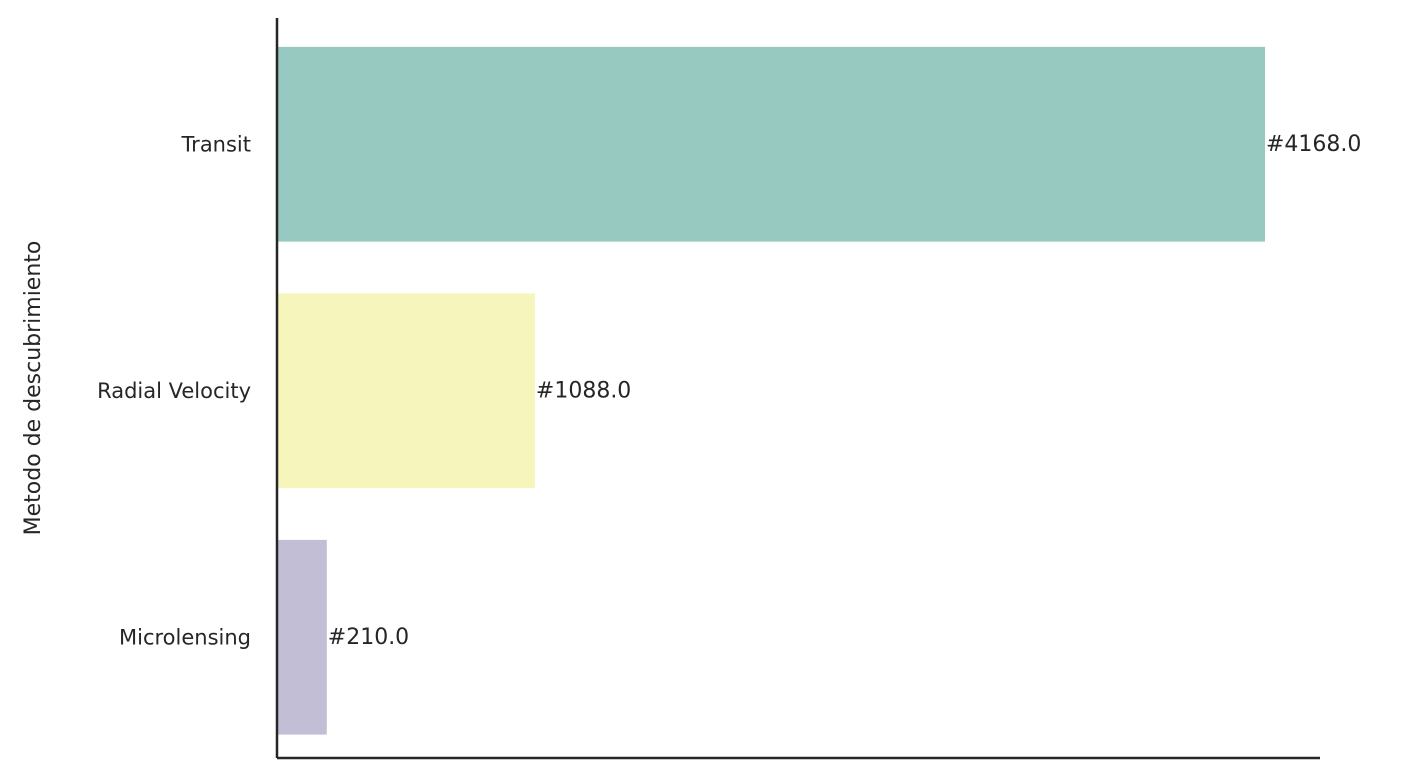 This screenshot has width=1404, height=781. What do you see at coordinates (185, 637) in the screenshot?
I see `tick-label-microlensing: Microlensing` at bounding box center [185, 637].